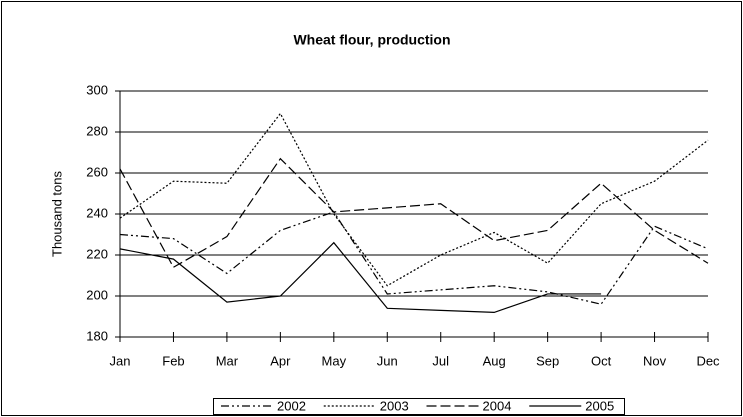 This screenshot has height=417, width=743. What do you see at coordinates (419, 406) in the screenshot?
I see `legend-box` at bounding box center [419, 406].